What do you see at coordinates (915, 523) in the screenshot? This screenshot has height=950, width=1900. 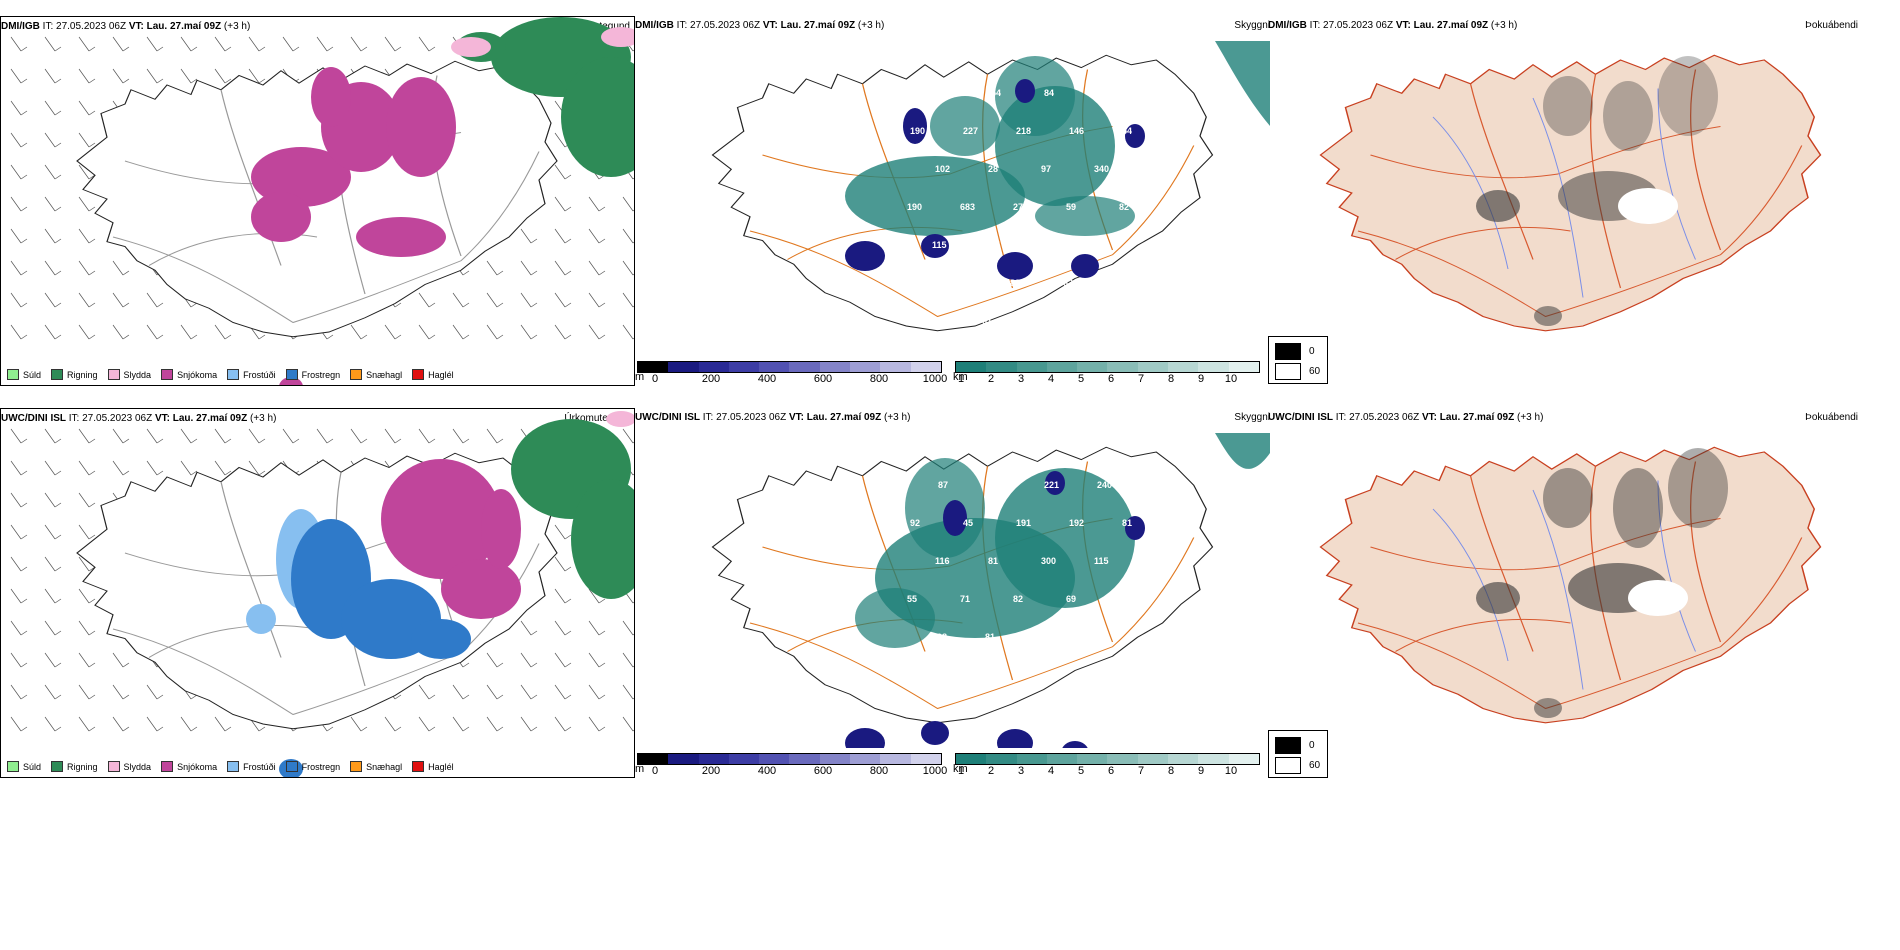 I see `cloud-height-label: 92` at bounding box center [915, 523].